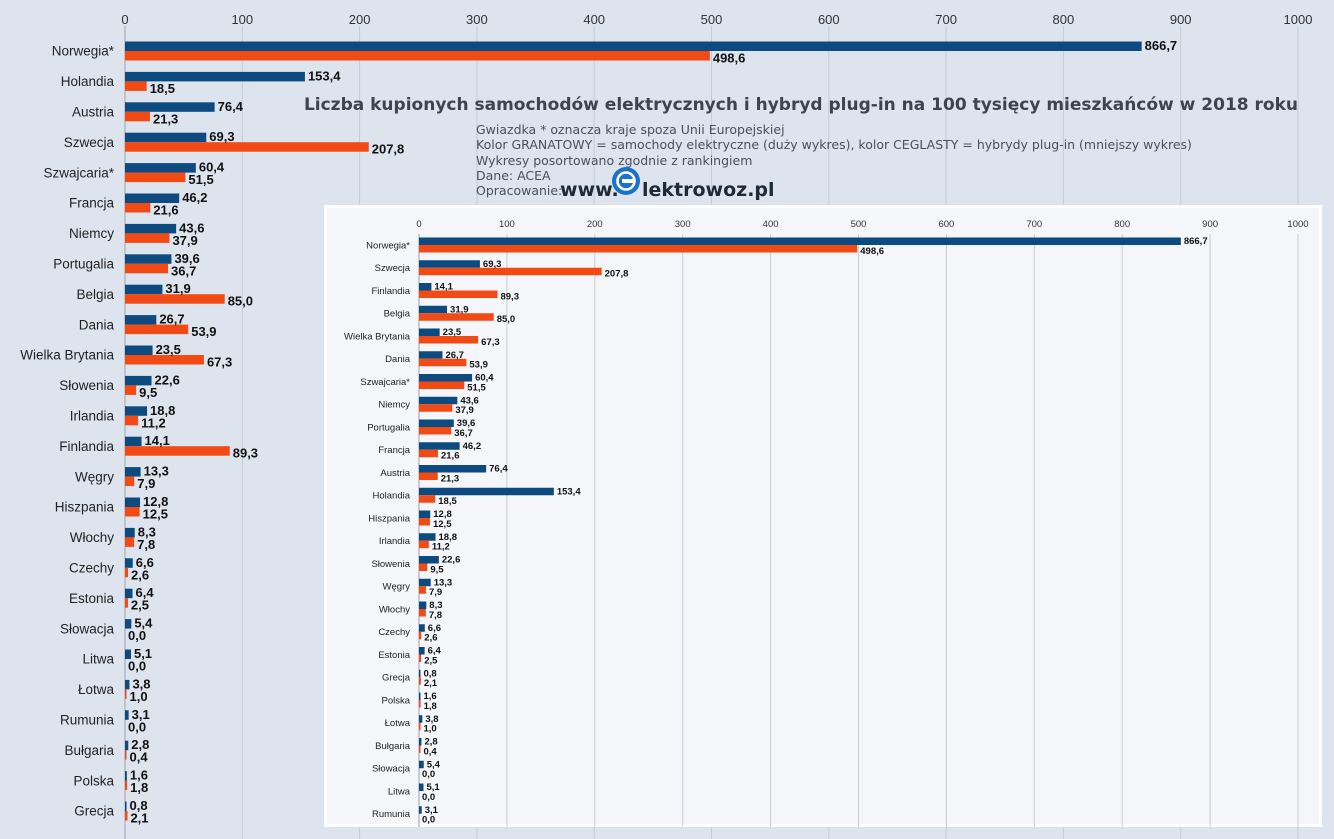 Image resolution: width=1334 pixels, height=839 pixels. I want to click on inset-phev-value-label: 37,9, so click(464, 410).